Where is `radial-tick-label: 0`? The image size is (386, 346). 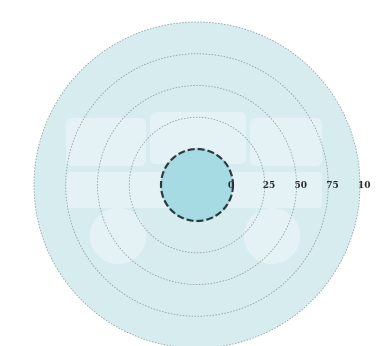
radial-tick-label: 0 is located at coordinates (231, 186).